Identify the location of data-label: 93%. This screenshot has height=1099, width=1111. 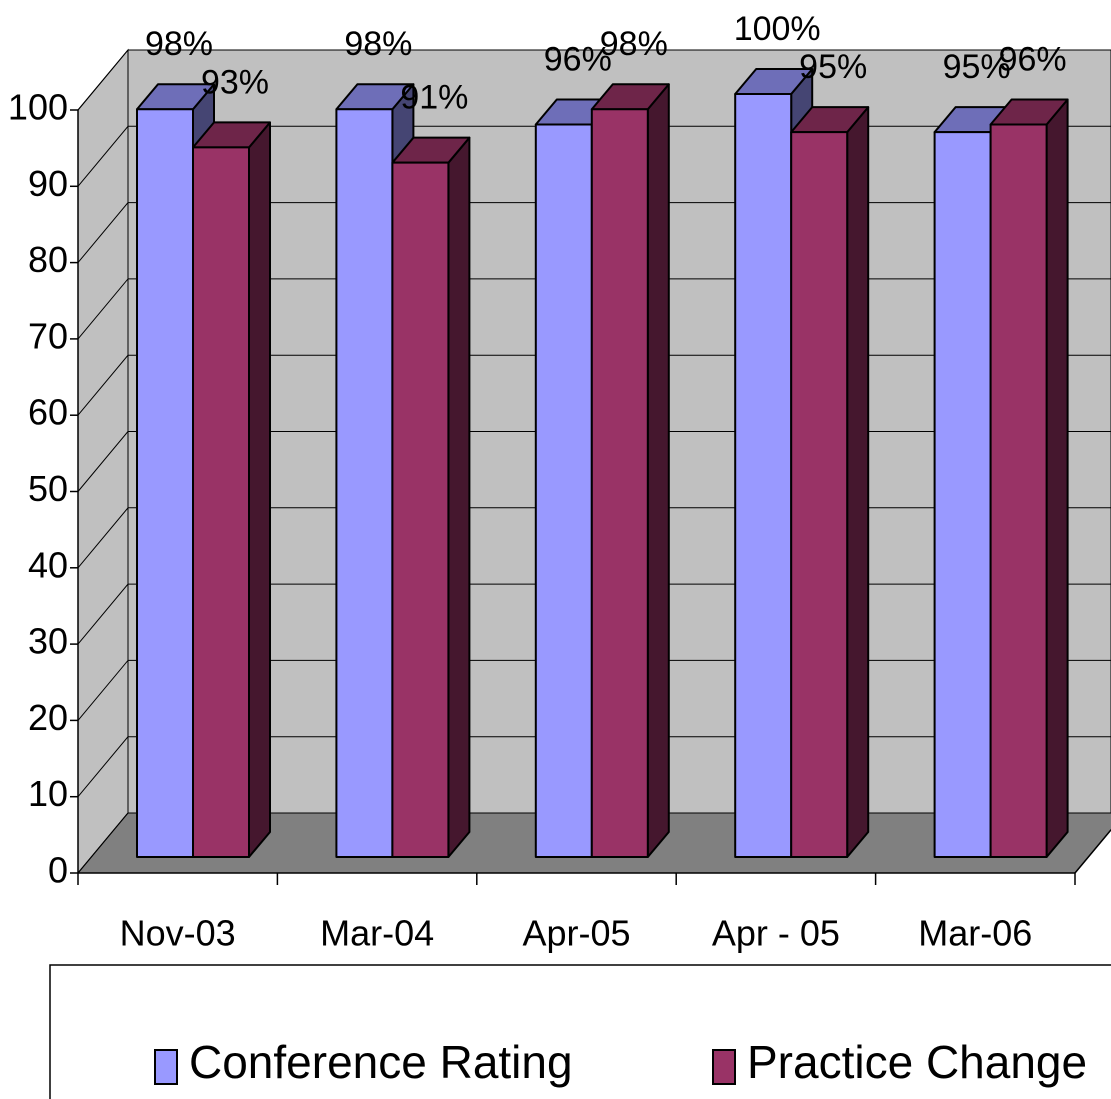
(235, 82).